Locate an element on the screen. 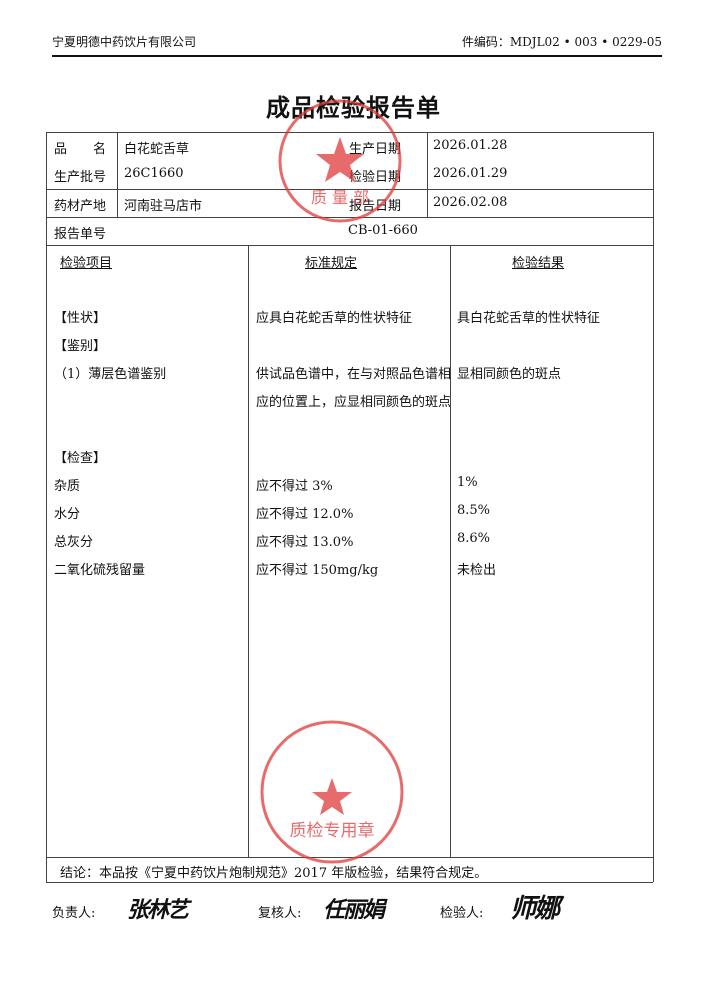 The image size is (707, 1000). col-header-item: 检验项目 is located at coordinates (86, 263).